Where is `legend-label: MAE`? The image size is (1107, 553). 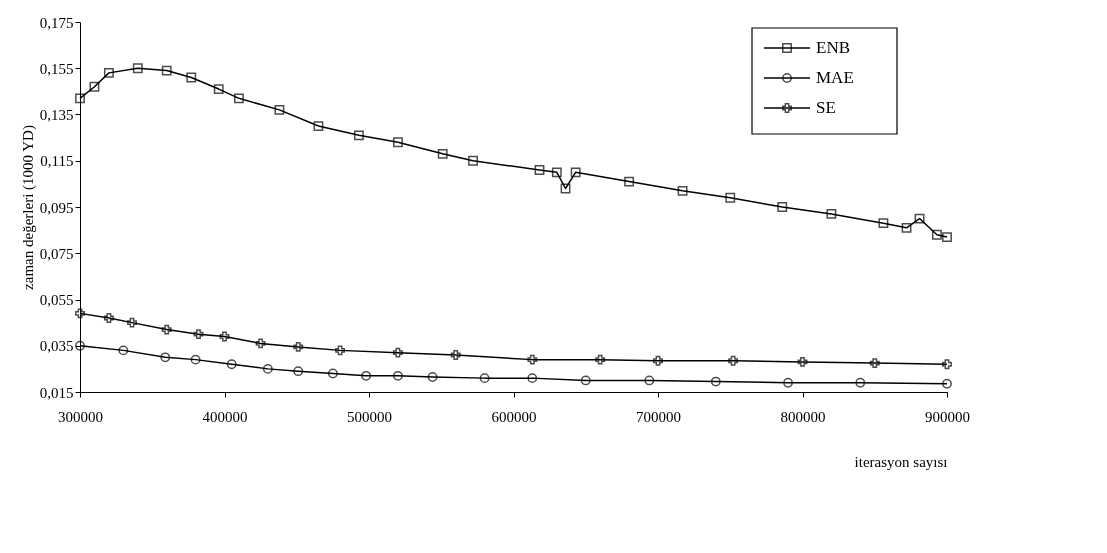
legend-label: MAE is located at coordinates (835, 77).